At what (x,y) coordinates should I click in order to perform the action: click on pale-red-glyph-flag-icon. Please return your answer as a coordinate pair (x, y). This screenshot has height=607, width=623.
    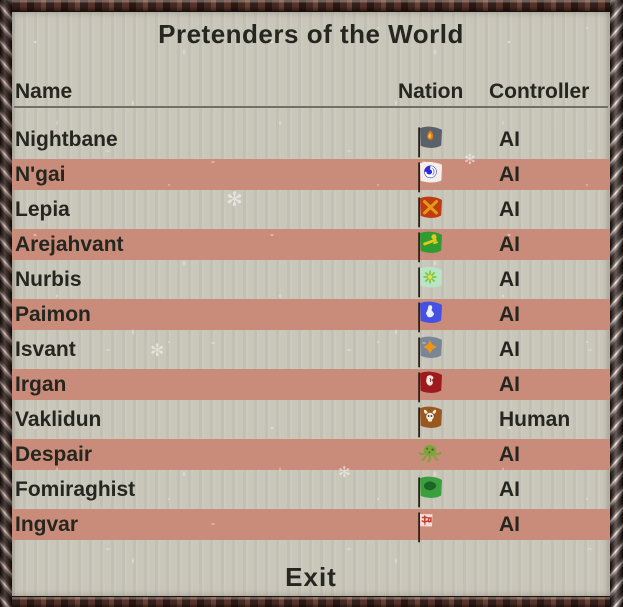
    Looking at the image, I should click on (425, 527).